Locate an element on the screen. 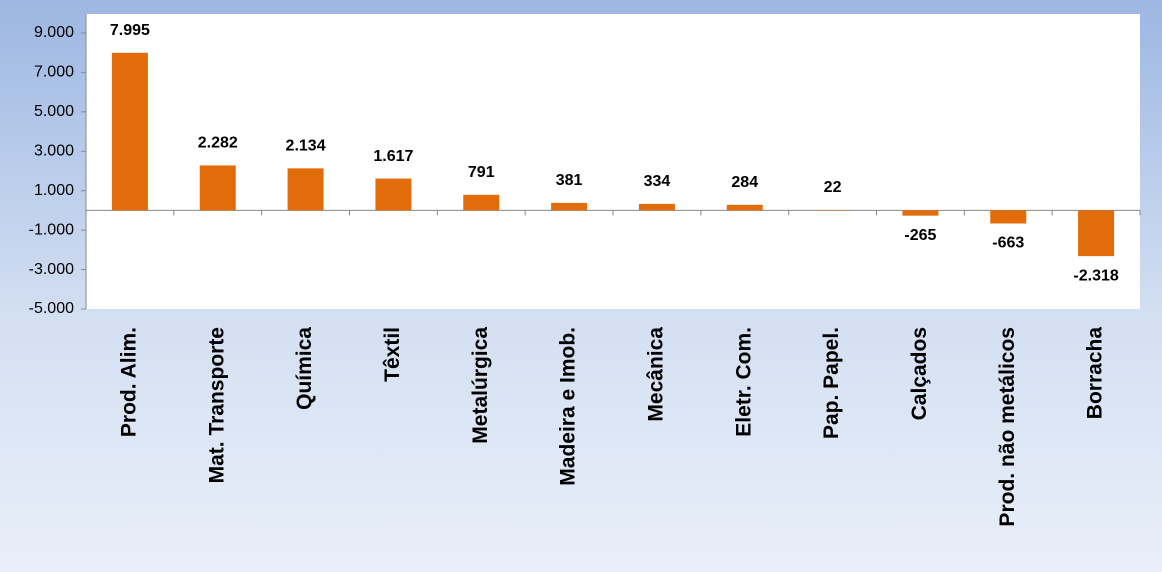 Image resolution: width=1162 pixels, height=572 pixels. x-tick-label: Mecânica is located at coordinates (655, 374).